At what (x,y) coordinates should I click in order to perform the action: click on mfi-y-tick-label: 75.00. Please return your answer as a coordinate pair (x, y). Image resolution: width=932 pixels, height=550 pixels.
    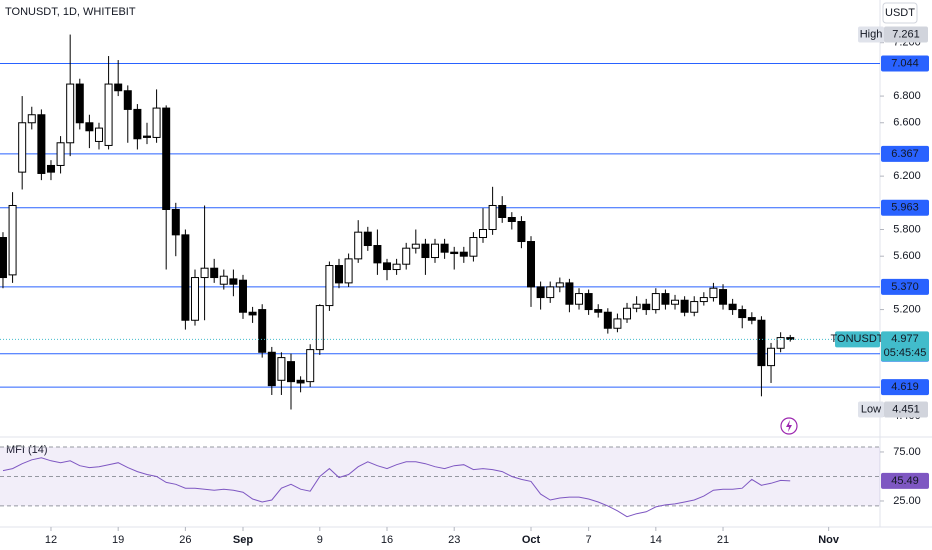
    Looking at the image, I should click on (907, 452).